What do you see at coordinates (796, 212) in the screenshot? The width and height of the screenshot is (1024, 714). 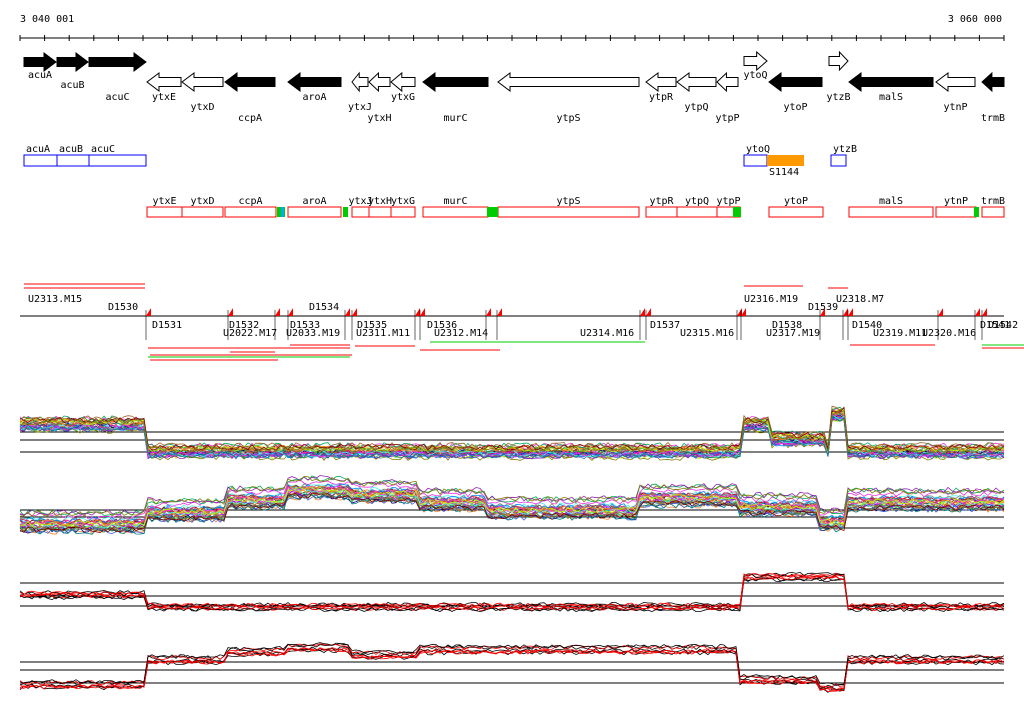 I see `red-box-ytoP` at bounding box center [796, 212].